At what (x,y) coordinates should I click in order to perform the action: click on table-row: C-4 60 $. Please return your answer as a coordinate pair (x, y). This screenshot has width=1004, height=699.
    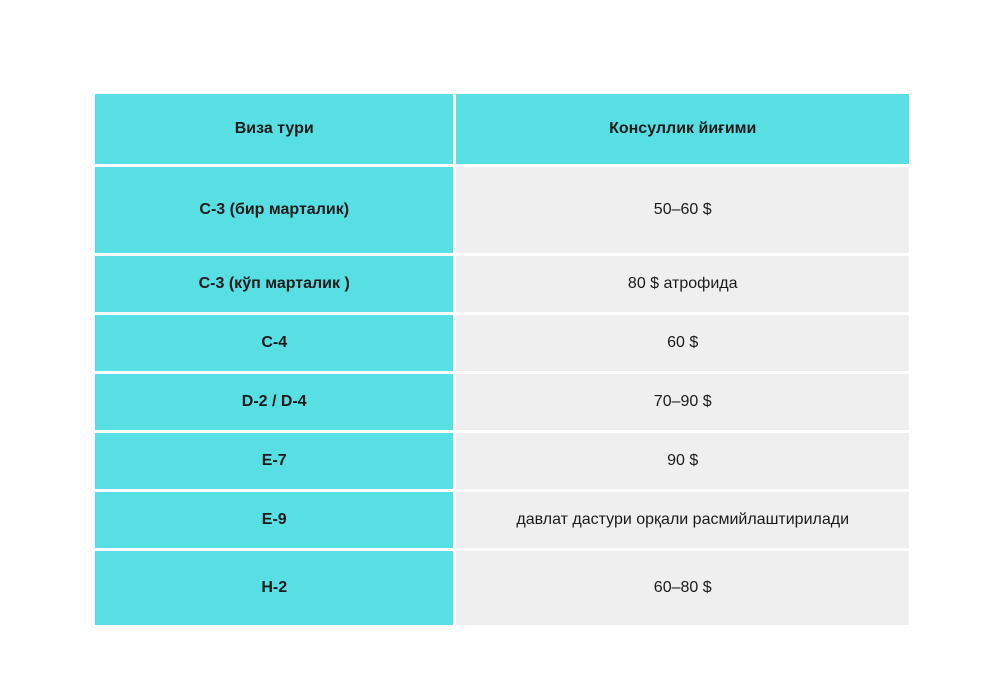
    Looking at the image, I should click on (502, 343).